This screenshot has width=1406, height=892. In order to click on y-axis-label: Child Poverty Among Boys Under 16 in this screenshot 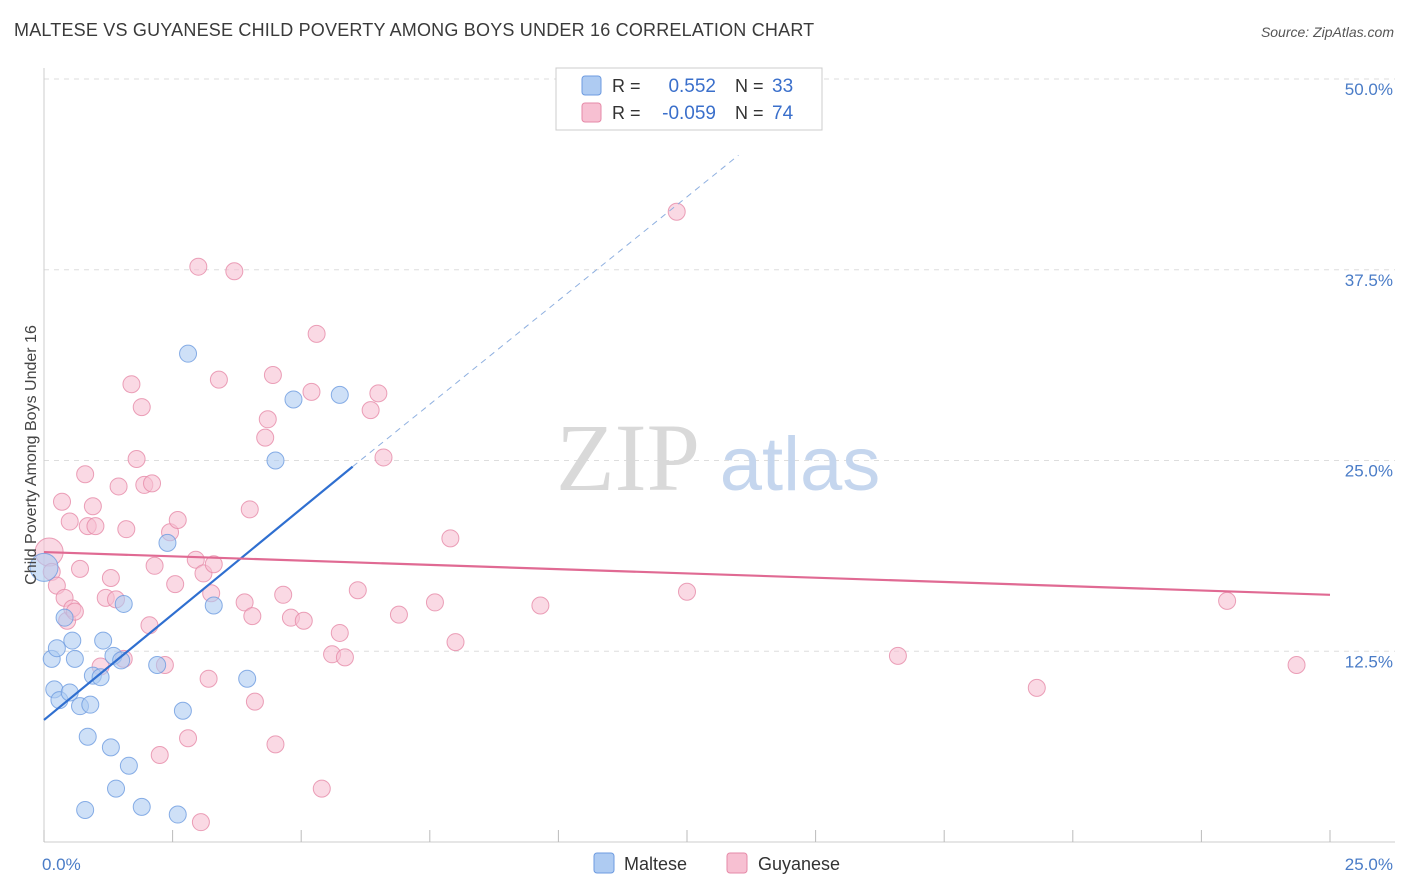, I will do `click(31, 455)`.